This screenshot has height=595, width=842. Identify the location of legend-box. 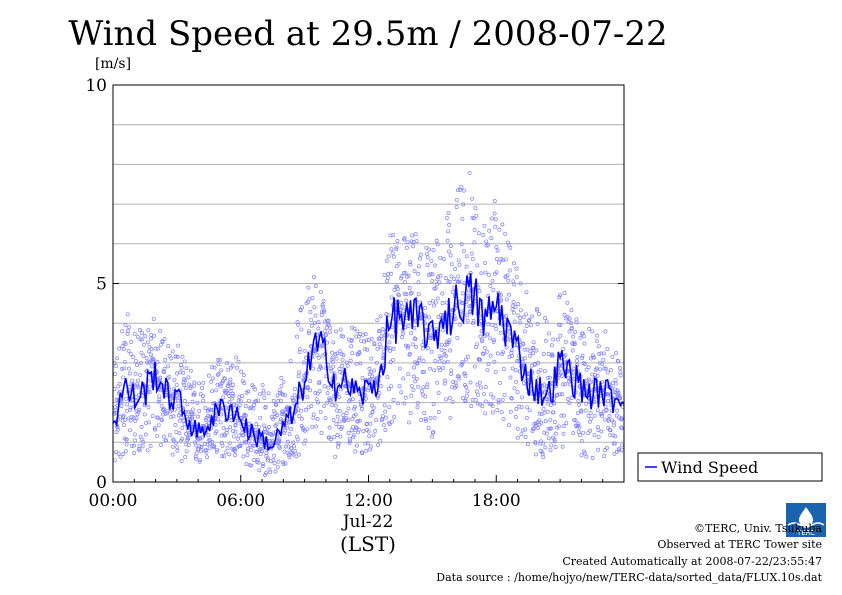
(730, 467).